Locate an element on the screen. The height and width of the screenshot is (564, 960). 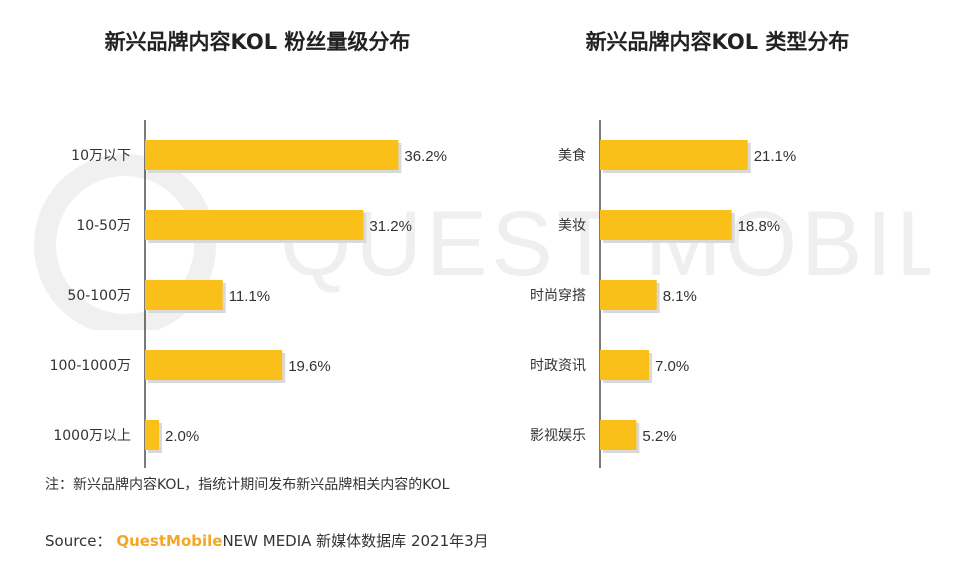
types-value-label: 21.1% is located at coordinates (775, 156).